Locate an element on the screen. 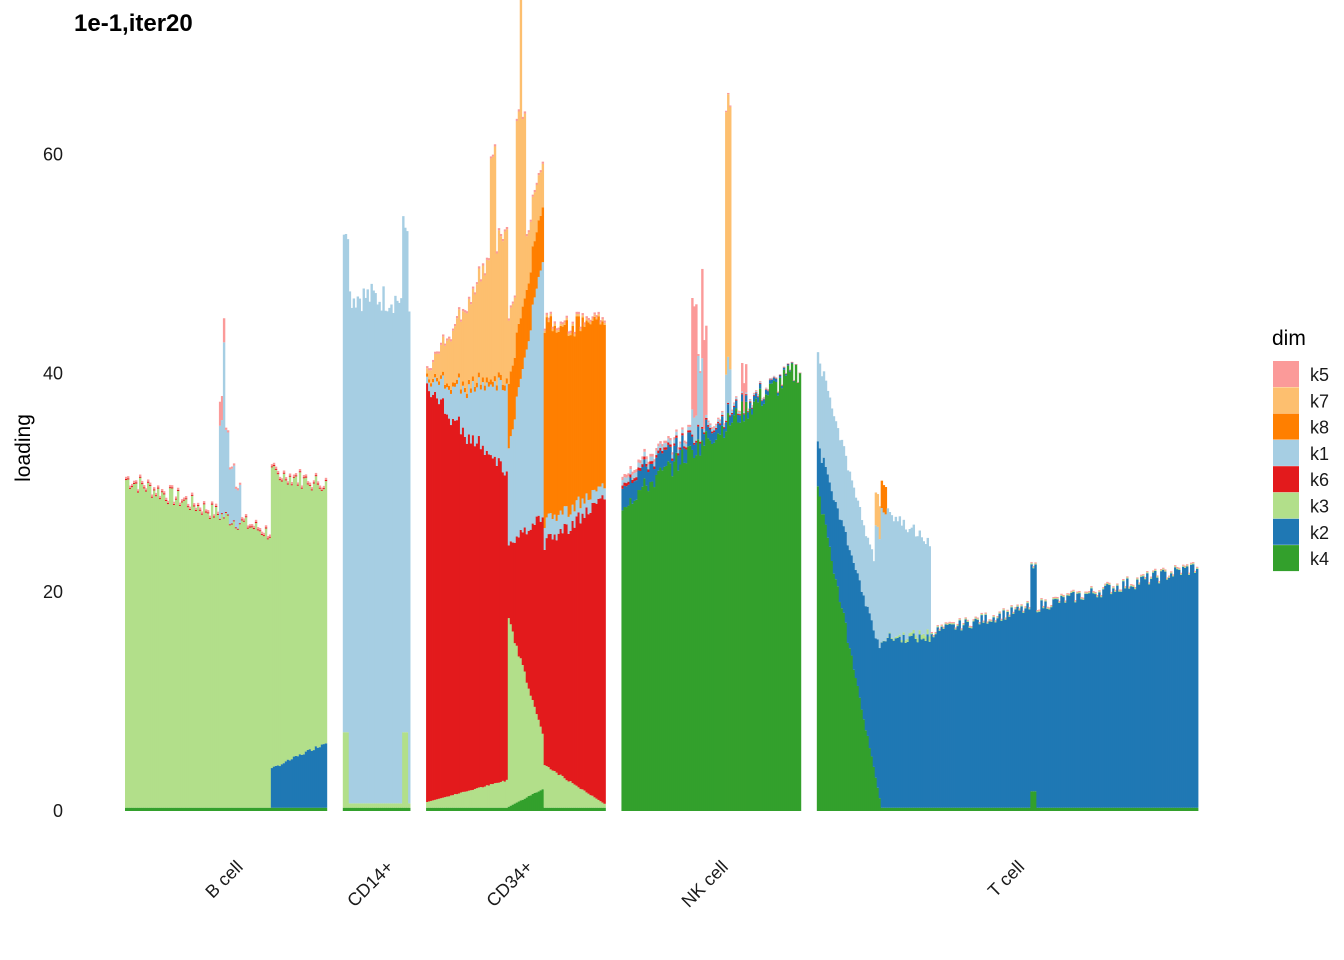  legend-swatch-k4 is located at coordinates (1286, 558).